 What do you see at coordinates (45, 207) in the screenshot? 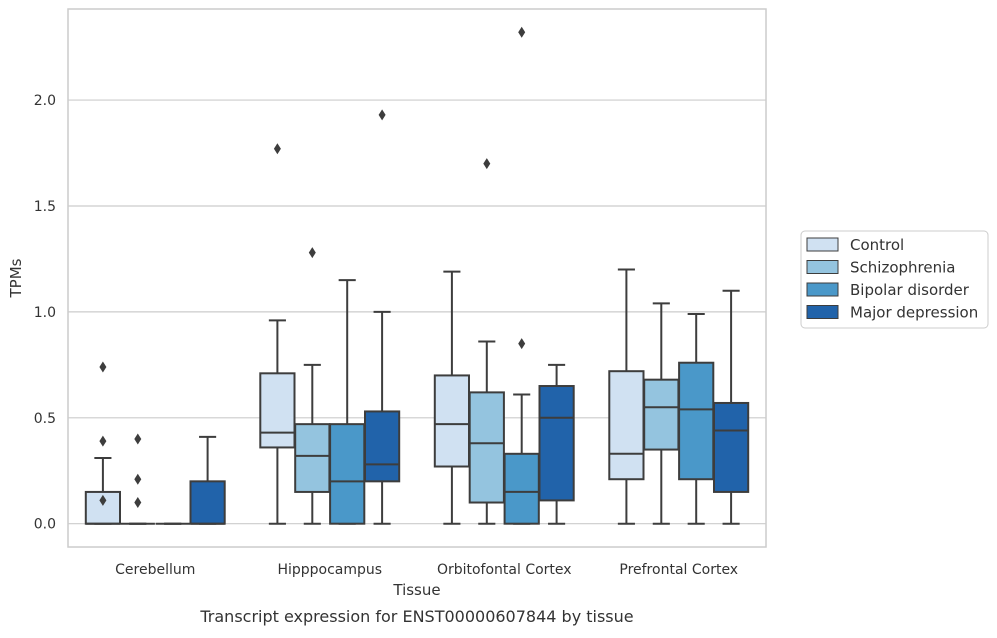
I see `y-tick-label: 1.5` at bounding box center [45, 207].